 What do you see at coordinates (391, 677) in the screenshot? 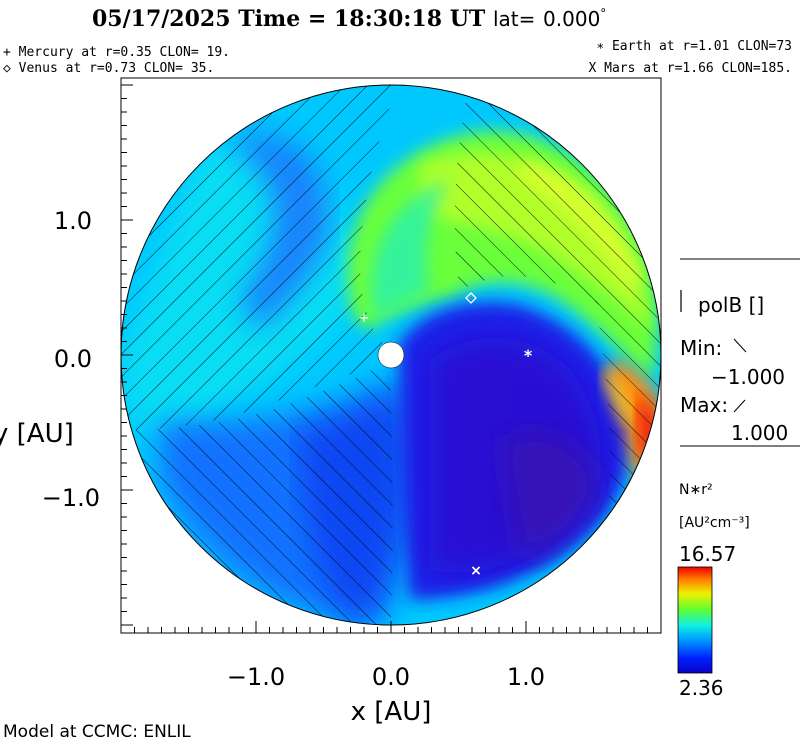
I see `x-tick-label: 0.0` at bounding box center [391, 677].